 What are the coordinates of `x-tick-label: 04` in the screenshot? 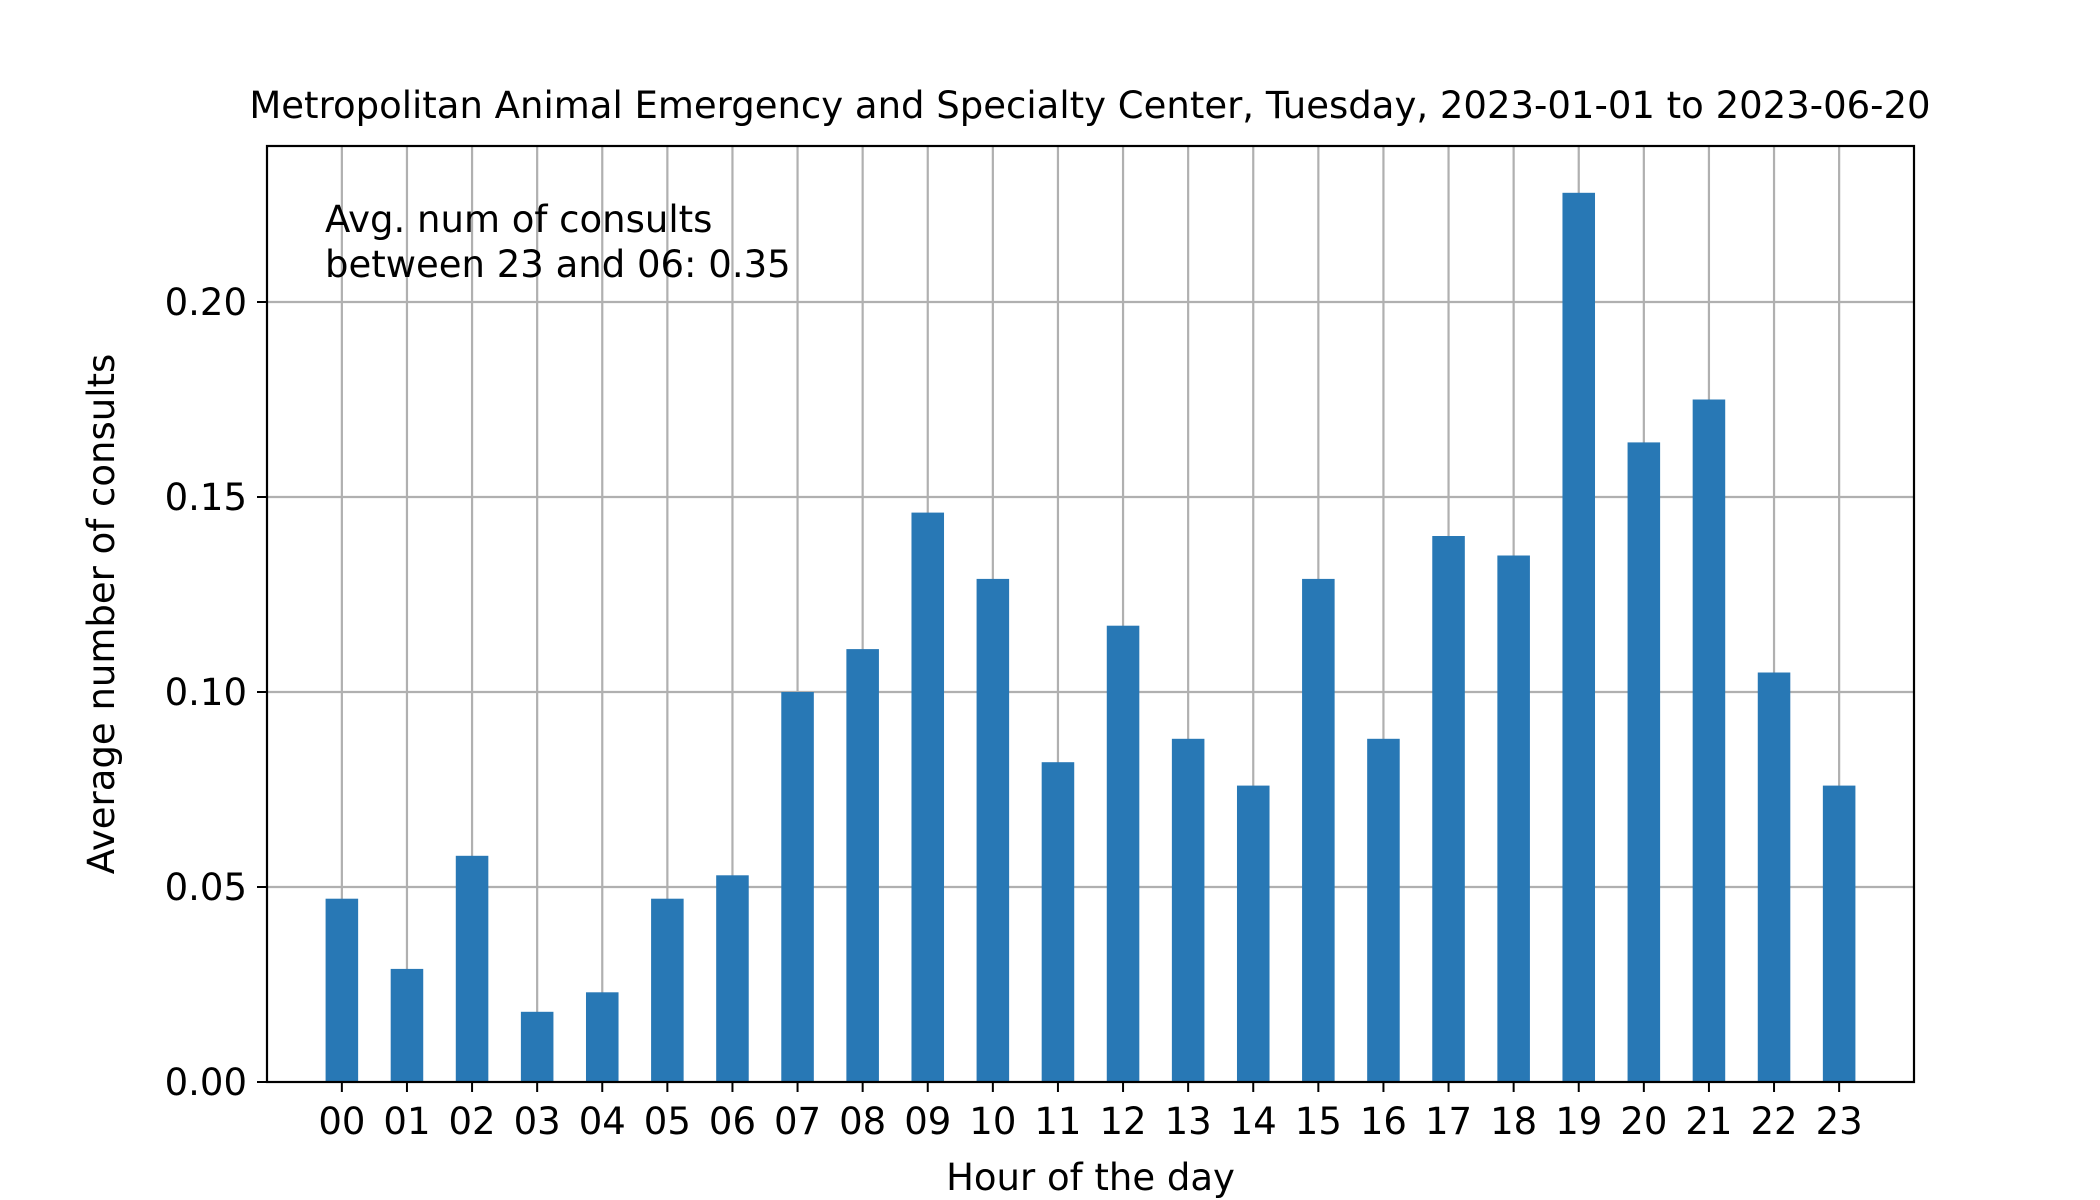 It's located at (602, 1121).